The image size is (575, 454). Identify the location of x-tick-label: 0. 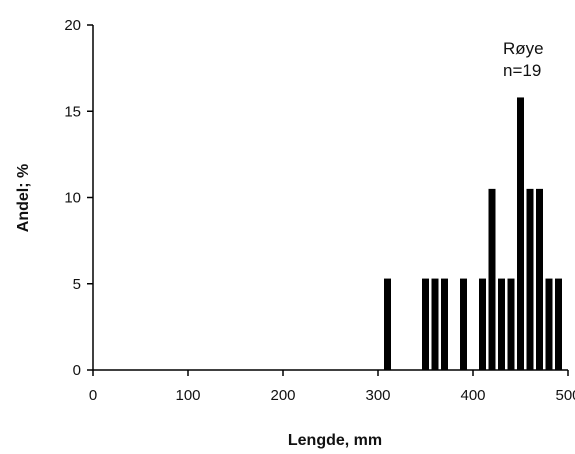
(93, 395).